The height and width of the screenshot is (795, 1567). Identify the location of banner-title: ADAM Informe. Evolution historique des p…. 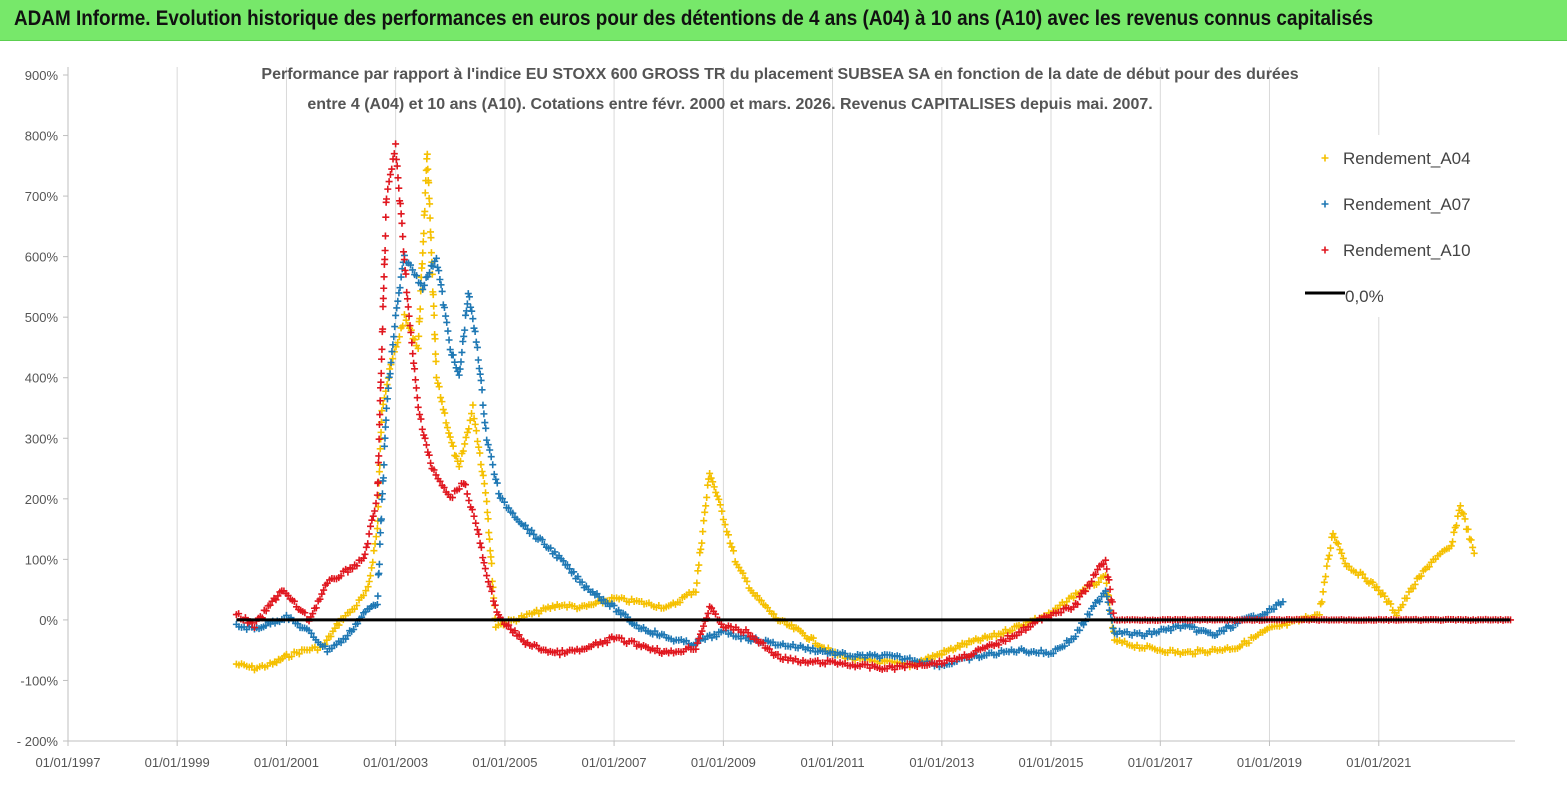
(694, 18).